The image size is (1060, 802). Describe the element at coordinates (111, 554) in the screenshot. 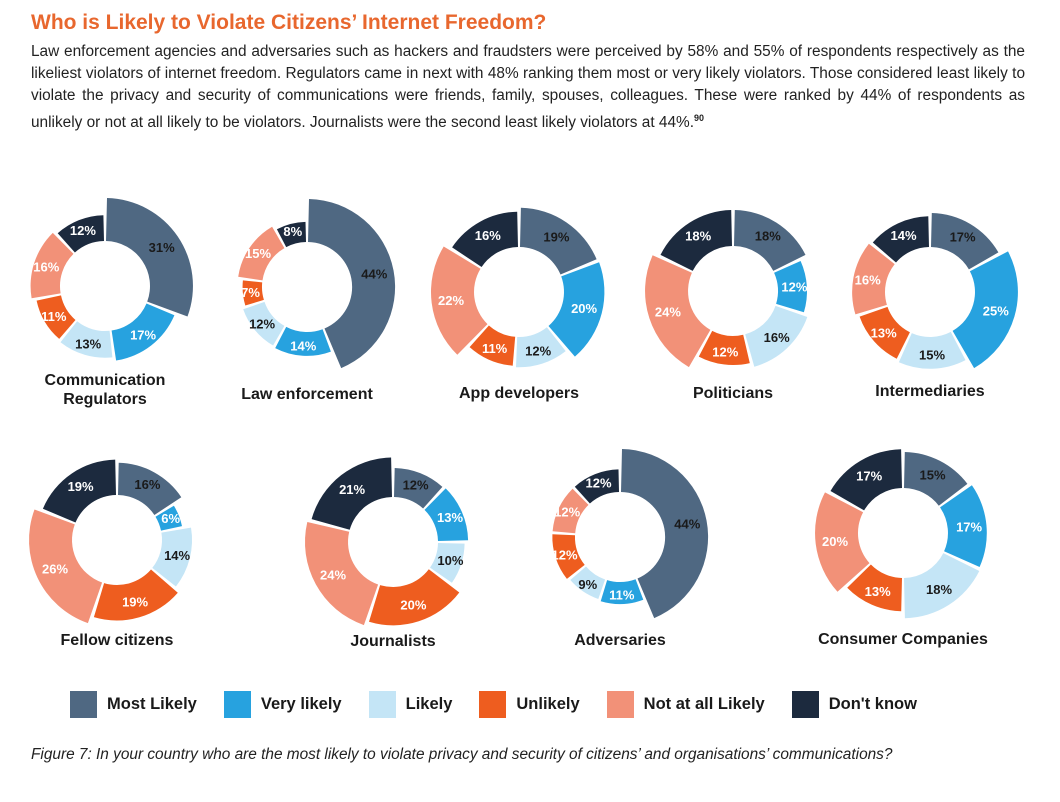

I see `donut-fellow-citizens: 16% 6% 14% 19% 26% 19% Fellow citizens` at that location.